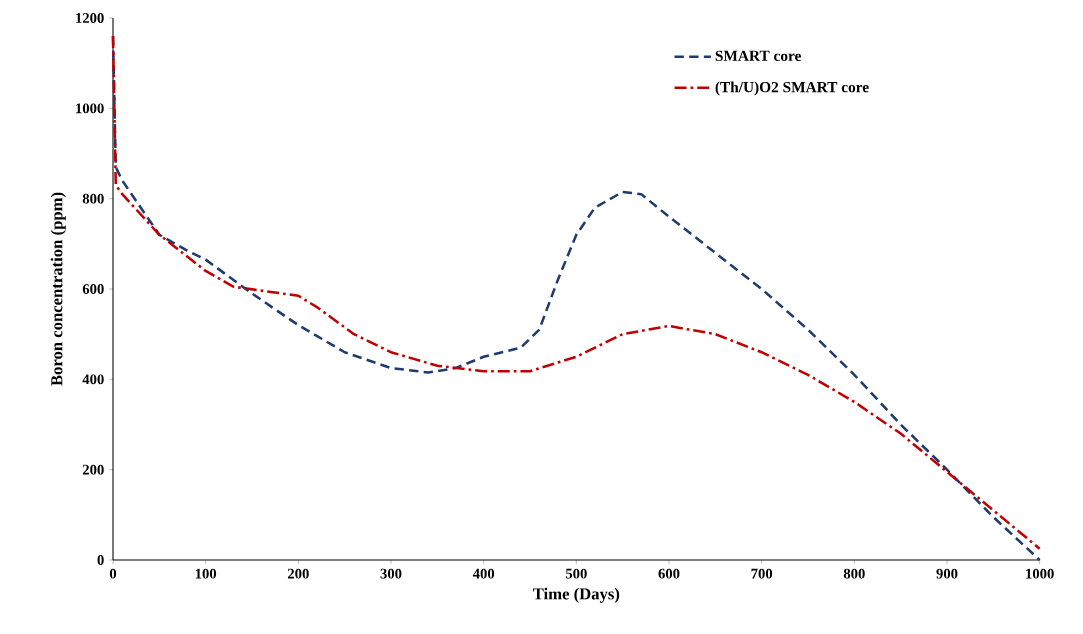  What do you see at coordinates (391, 573) in the screenshot?
I see `x-tick-label: 300` at bounding box center [391, 573].